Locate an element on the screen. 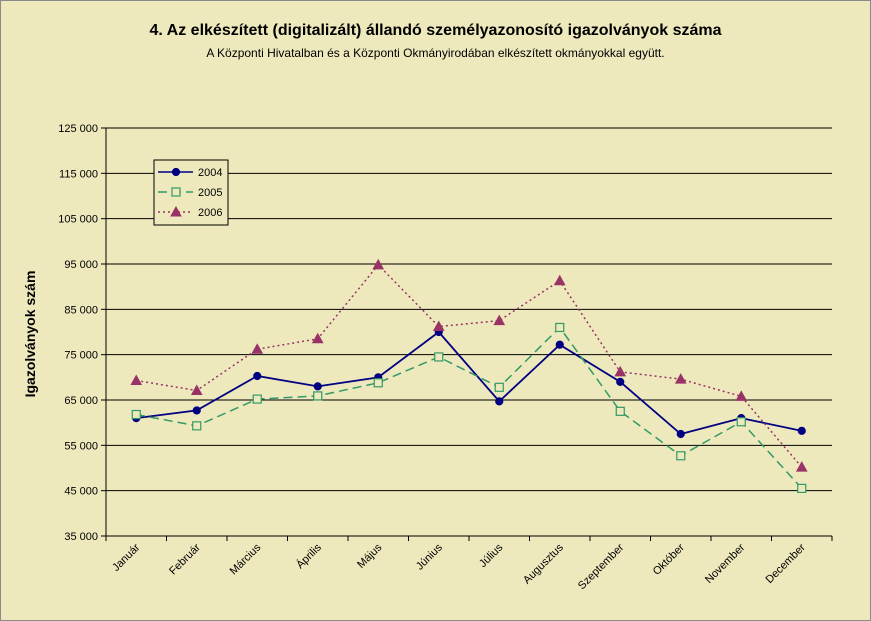  y-tick-label: 95 000 is located at coordinates (81, 265).